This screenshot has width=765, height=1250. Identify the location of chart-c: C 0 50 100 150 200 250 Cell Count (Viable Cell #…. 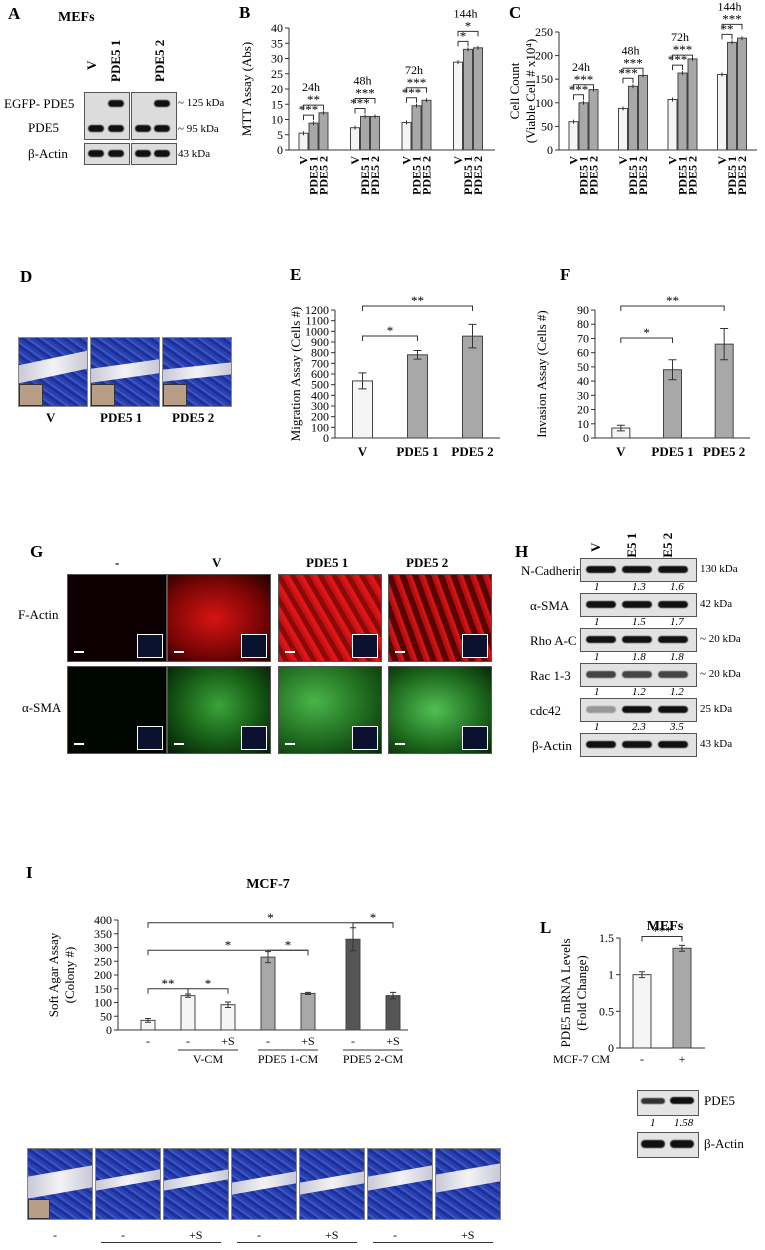
(632, 97).